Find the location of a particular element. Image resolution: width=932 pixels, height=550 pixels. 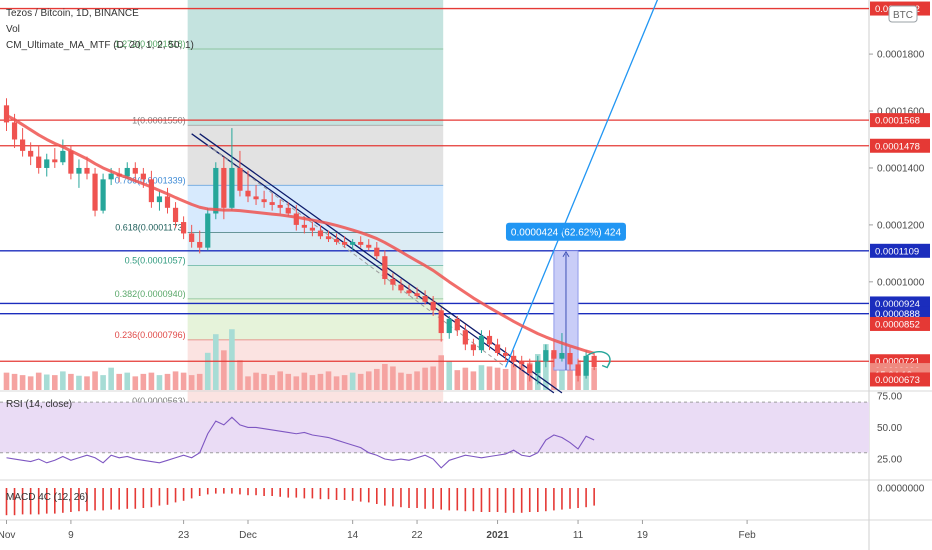

measure-label-box is located at coordinates (565, 231).